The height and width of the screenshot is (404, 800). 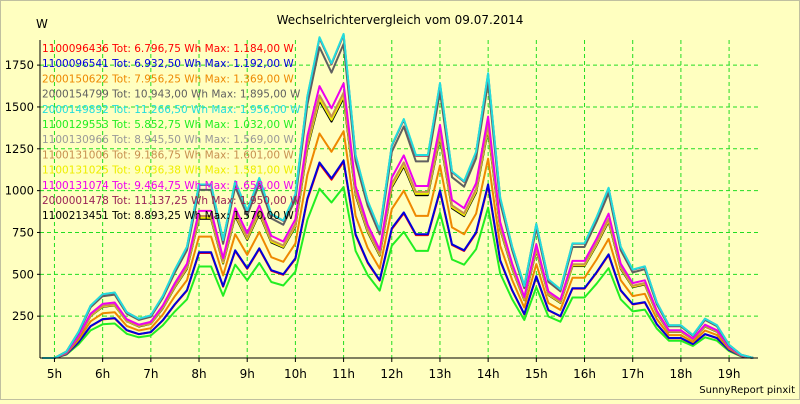 What do you see at coordinates (343, 374) in the screenshot?
I see `x-tick-label-11h: 11h` at bounding box center [343, 374].